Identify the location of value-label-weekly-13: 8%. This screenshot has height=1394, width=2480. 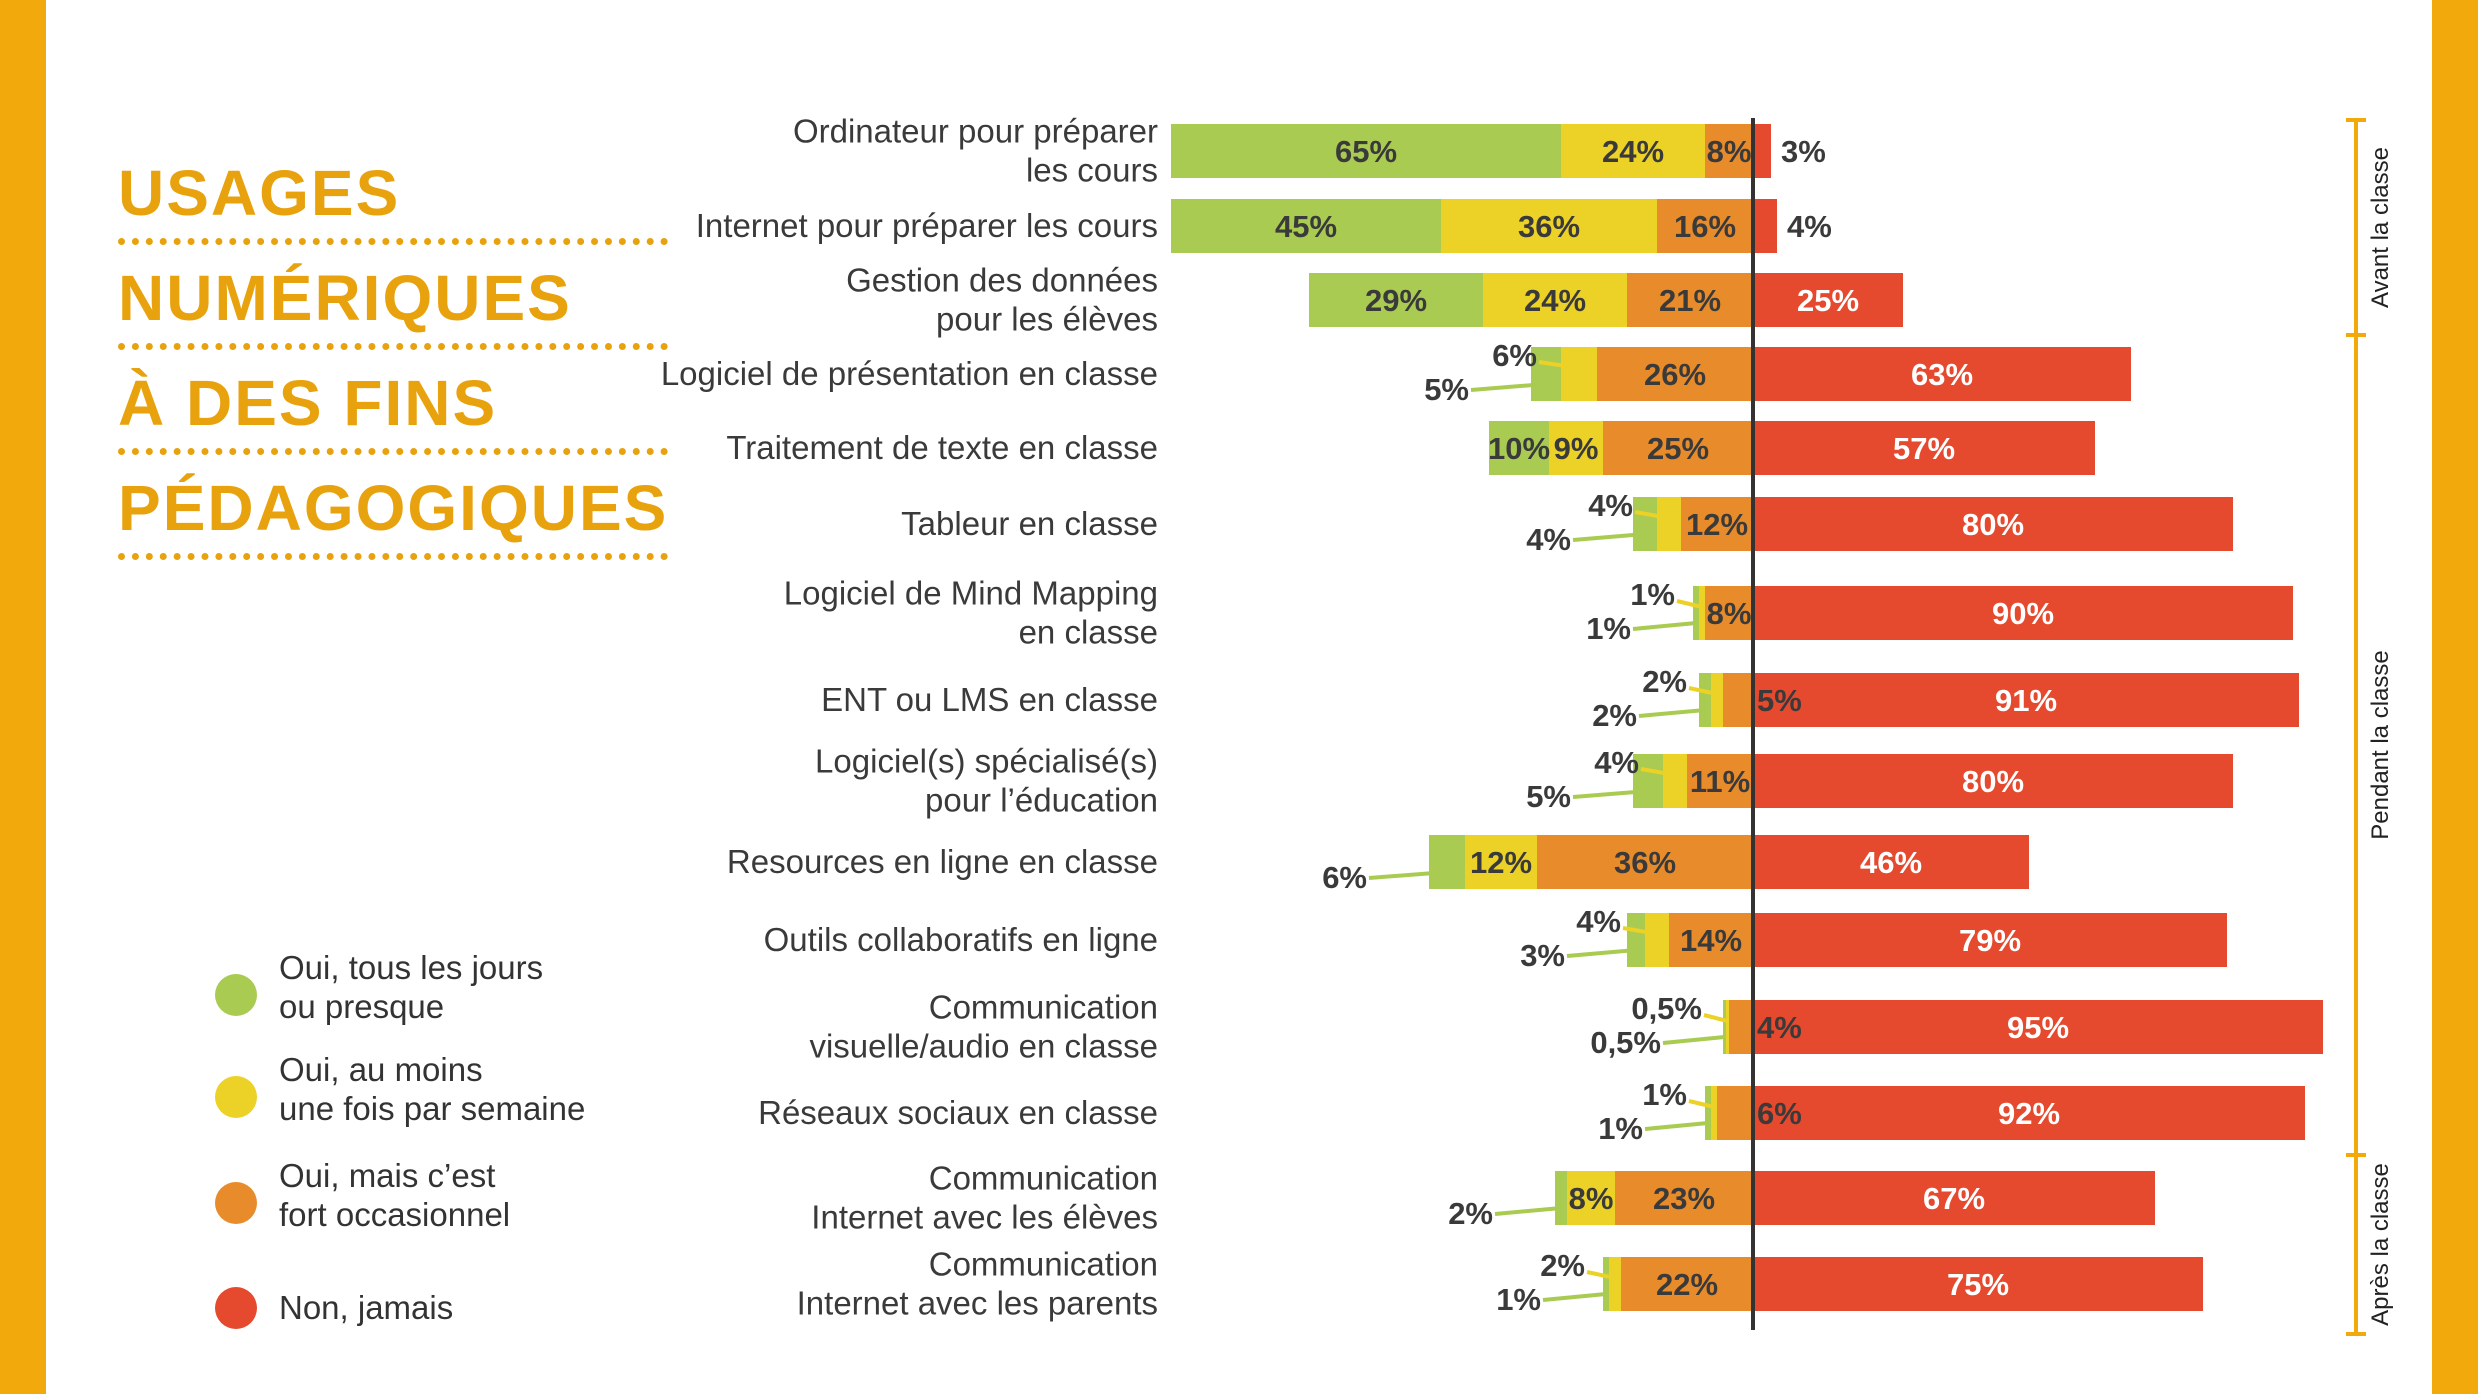
(1591, 1198).